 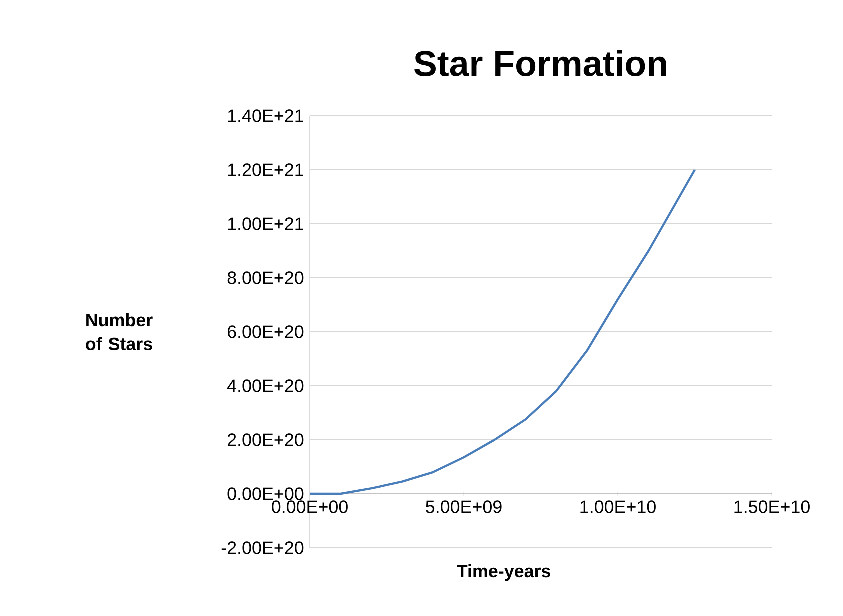 What do you see at coordinates (540, 63) in the screenshot?
I see `chart-title: Star Formation` at bounding box center [540, 63].